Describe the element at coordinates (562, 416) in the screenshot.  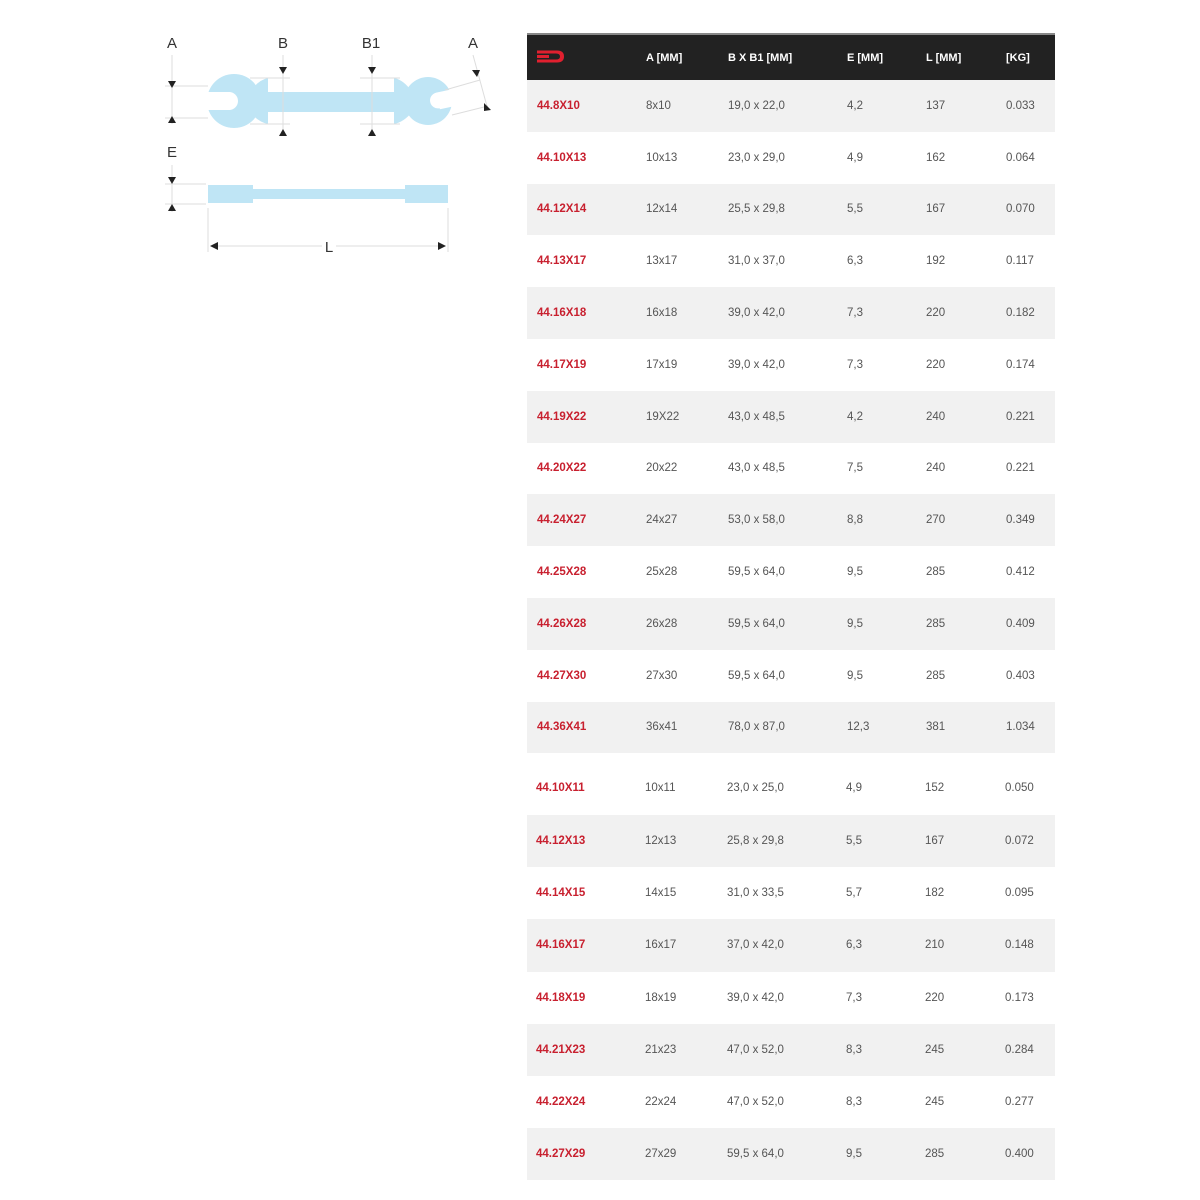
I see `cell-reference-code: 44.19X22` at that location.